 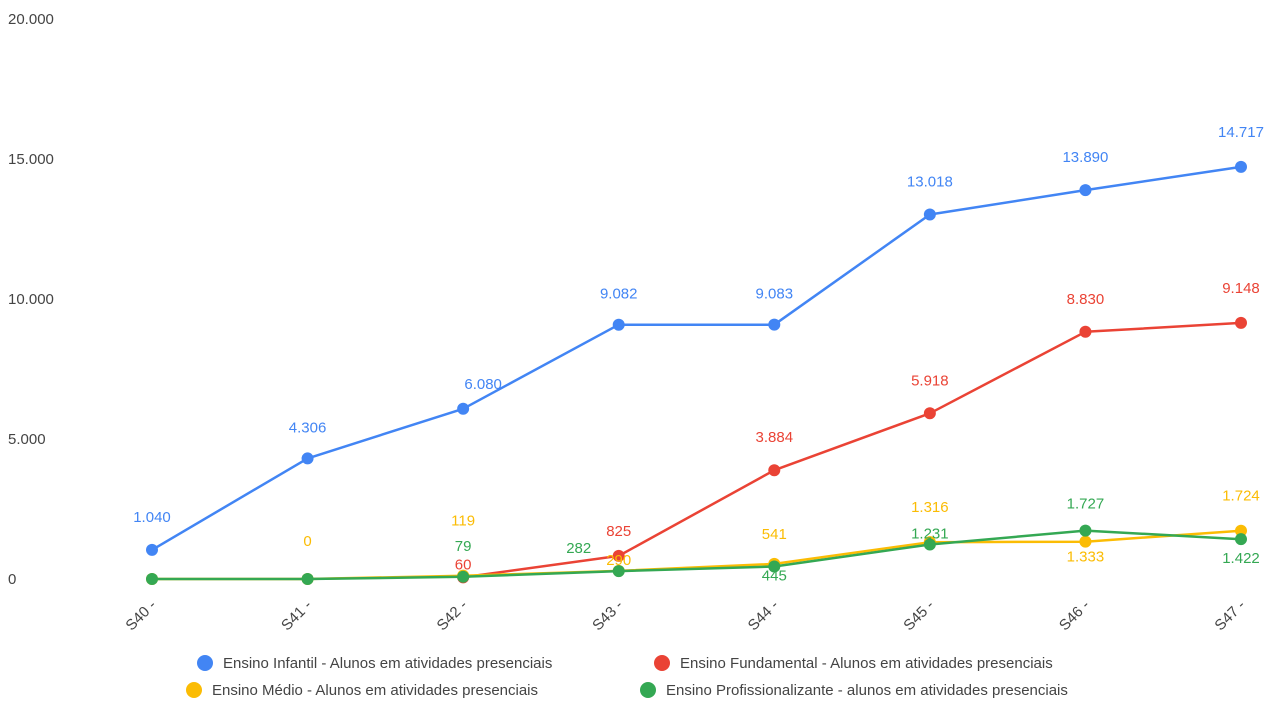 What do you see at coordinates (463, 564) in the screenshot?
I see `data-label: 60` at bounding box center [463, 564].